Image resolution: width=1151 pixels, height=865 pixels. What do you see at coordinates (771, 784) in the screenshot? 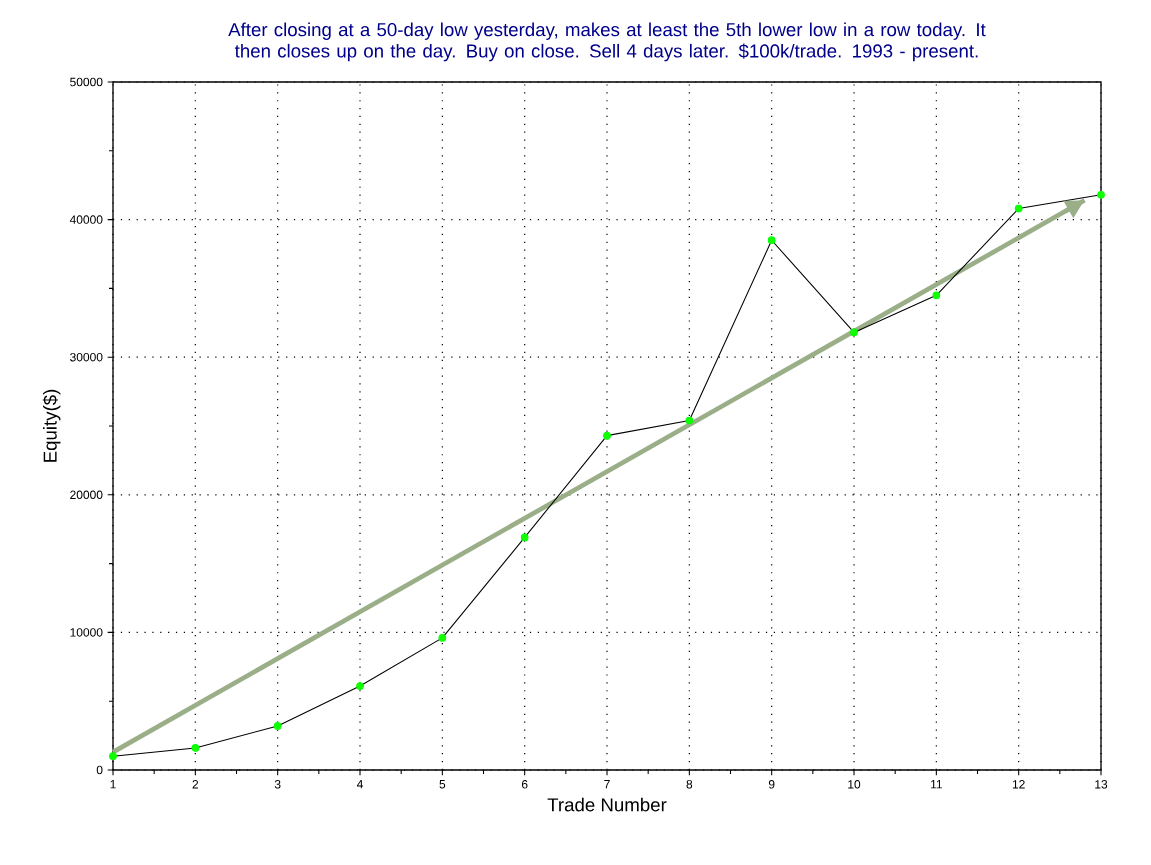
I see `x-tick-label: 9` at bounding box center [771, 784].